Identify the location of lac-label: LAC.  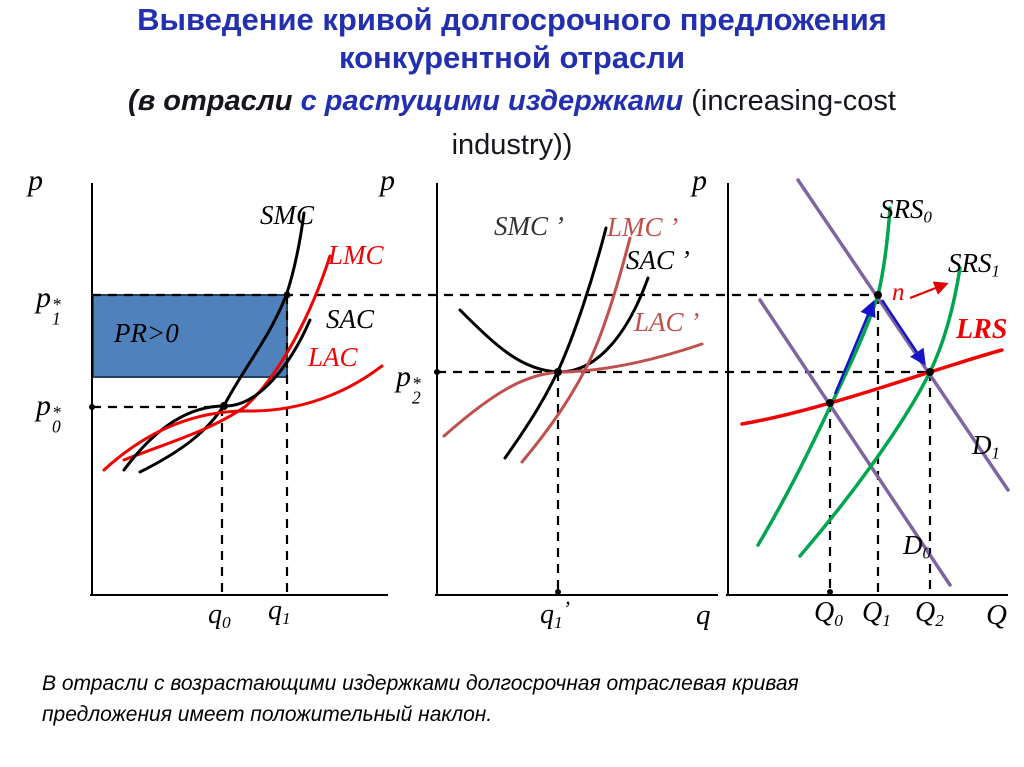
(333, 357).